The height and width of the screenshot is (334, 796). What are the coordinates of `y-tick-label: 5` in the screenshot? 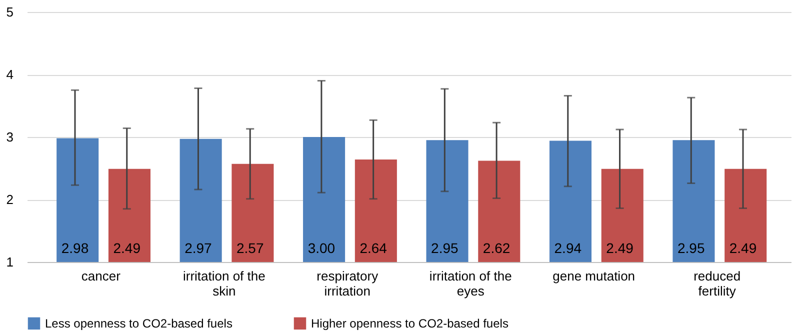 It's located at (10, 12).